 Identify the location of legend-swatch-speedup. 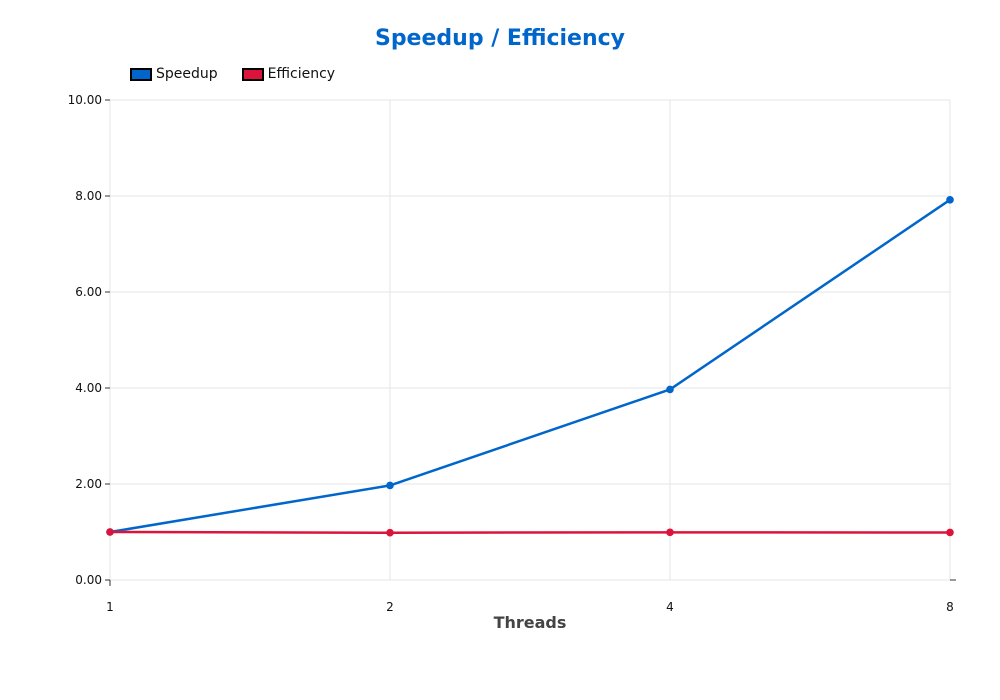
(141, 74).